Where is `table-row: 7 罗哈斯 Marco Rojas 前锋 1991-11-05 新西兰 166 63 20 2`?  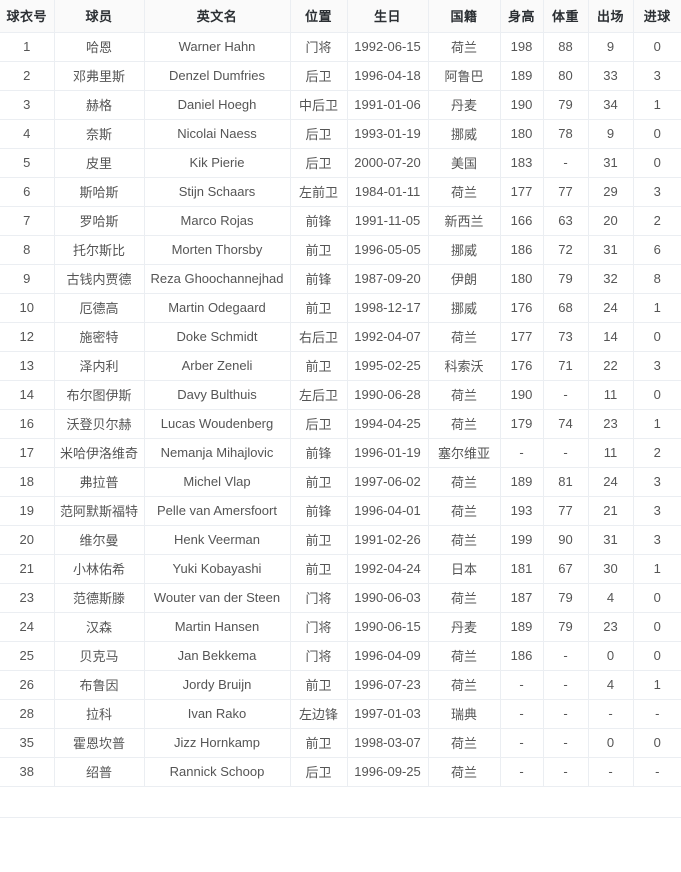
table-row: 7 罗哈斯 Marco Rojas 前锋 1991-11-05 新西兰 166 63 20 2 is located at coordinates (340, 221).